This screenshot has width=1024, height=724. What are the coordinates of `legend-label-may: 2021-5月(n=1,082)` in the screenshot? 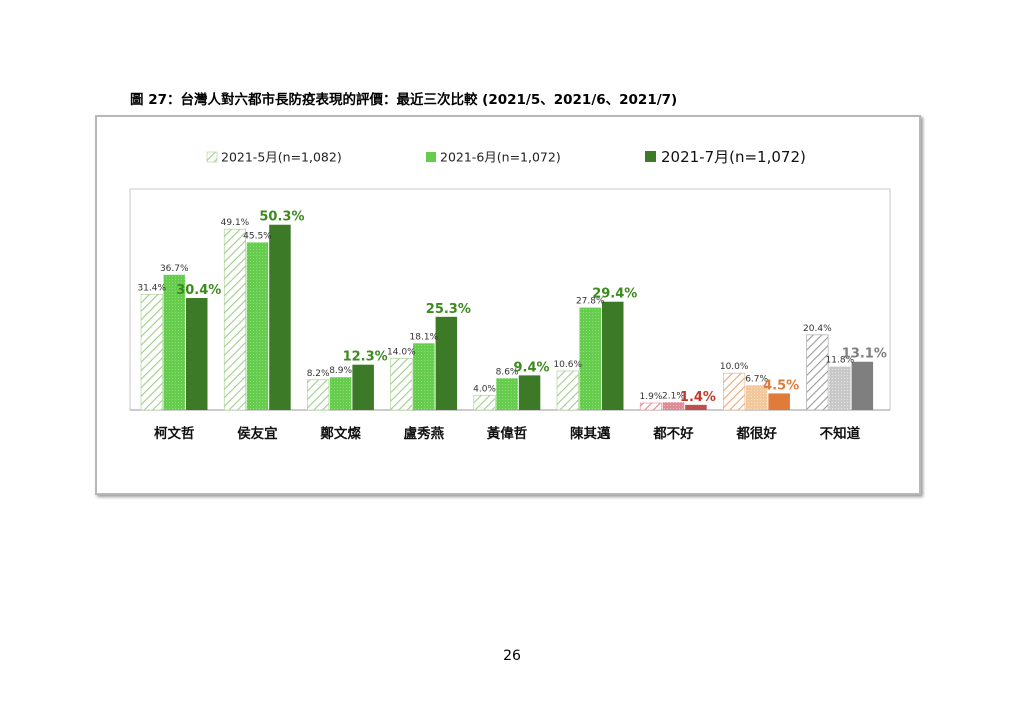 It's located at (281, 157).